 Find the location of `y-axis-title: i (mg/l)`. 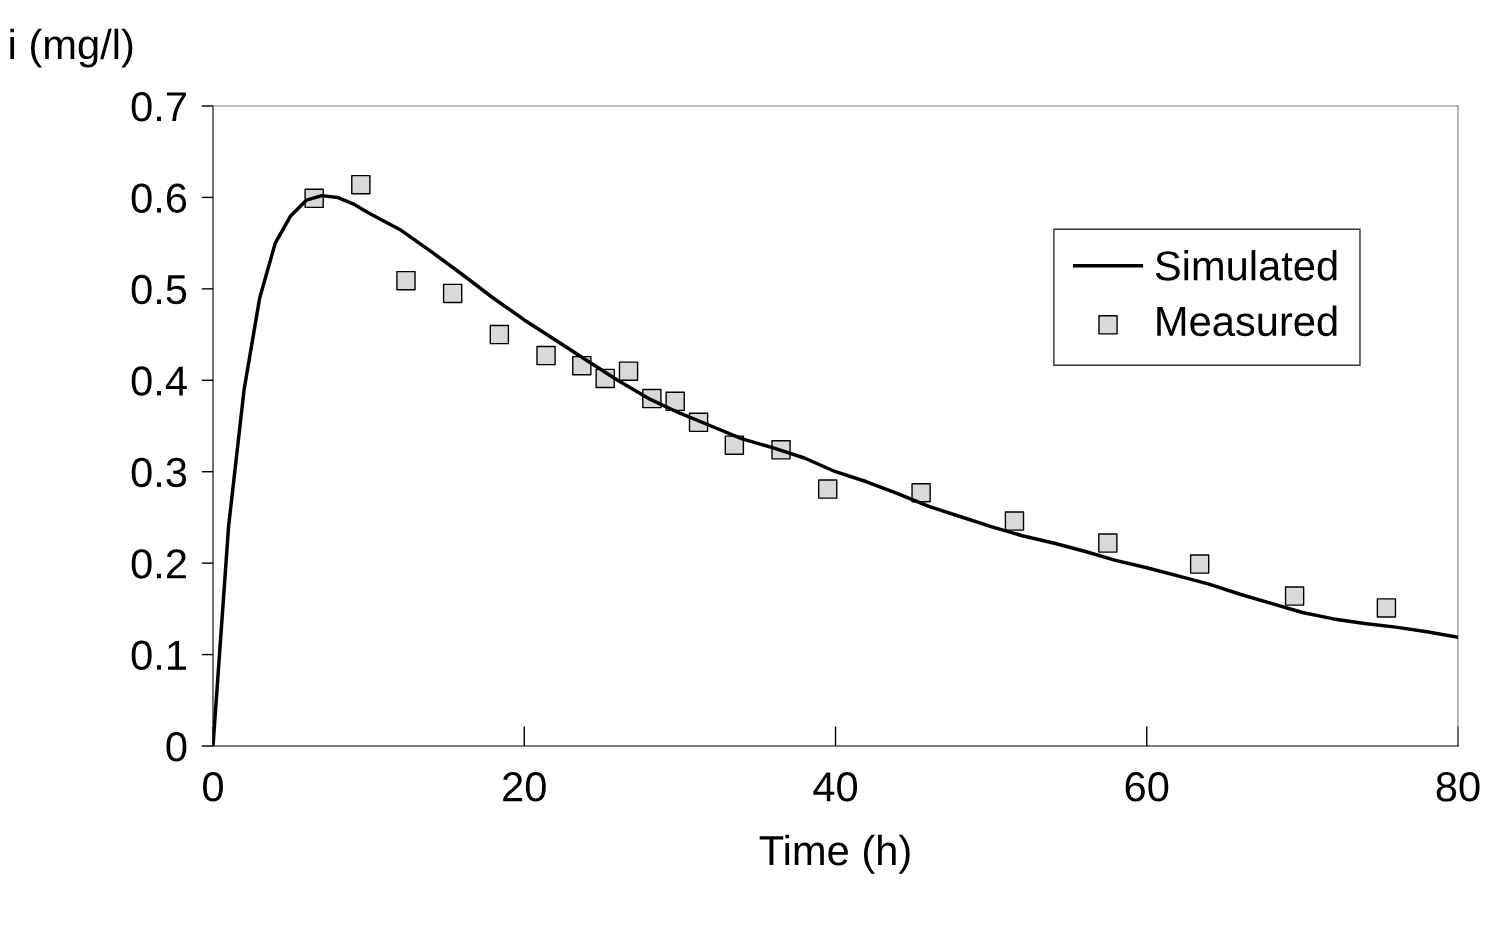

y-axis-title: i (mg/l) is located at coordinates (71, 48).